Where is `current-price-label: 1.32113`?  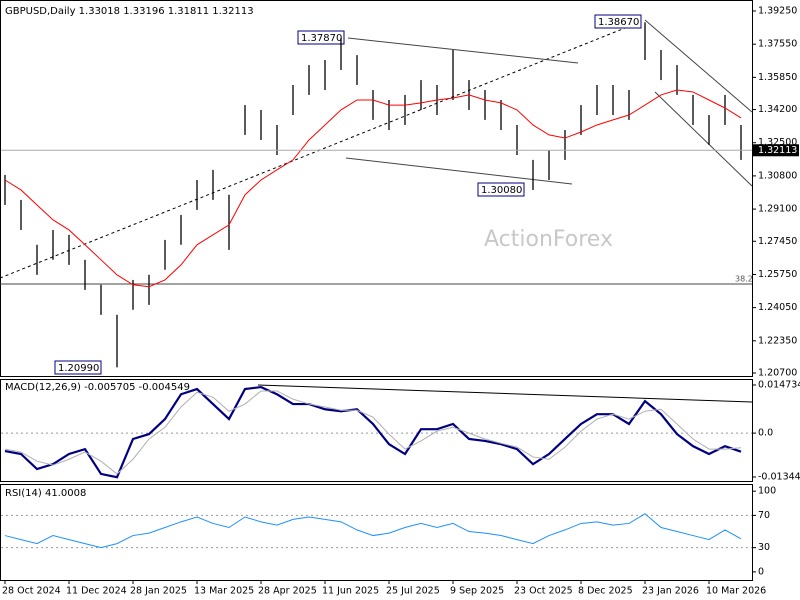
current-price-label: 1.32113 is located at coordinates (777, 150).